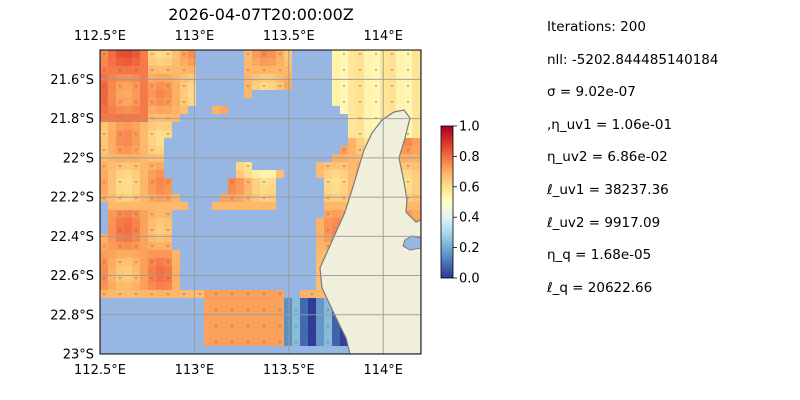 The height and width of the screenshot is (400, 800). What do you see at coordinates (596, 27) in the screenshot?
I see `stat-line: Iterations: 200` at bounding box center [596, 27].